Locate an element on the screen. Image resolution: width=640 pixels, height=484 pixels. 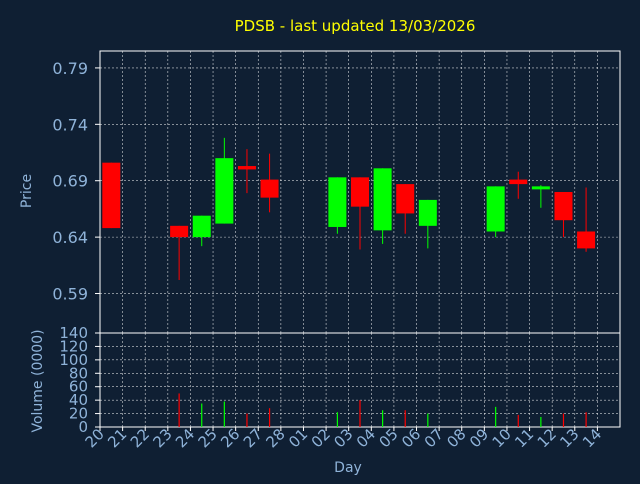
price-tick-label: 0.64 is located at coordinates (70, 237).